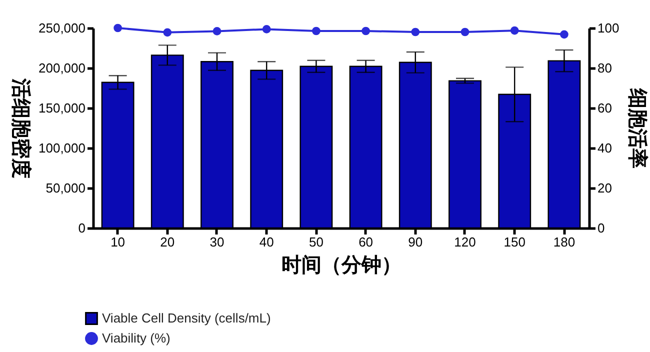  Describe the element at coordinates (62, 108) in the screenshot. I see `y-tick-label: 150,000` at that location.